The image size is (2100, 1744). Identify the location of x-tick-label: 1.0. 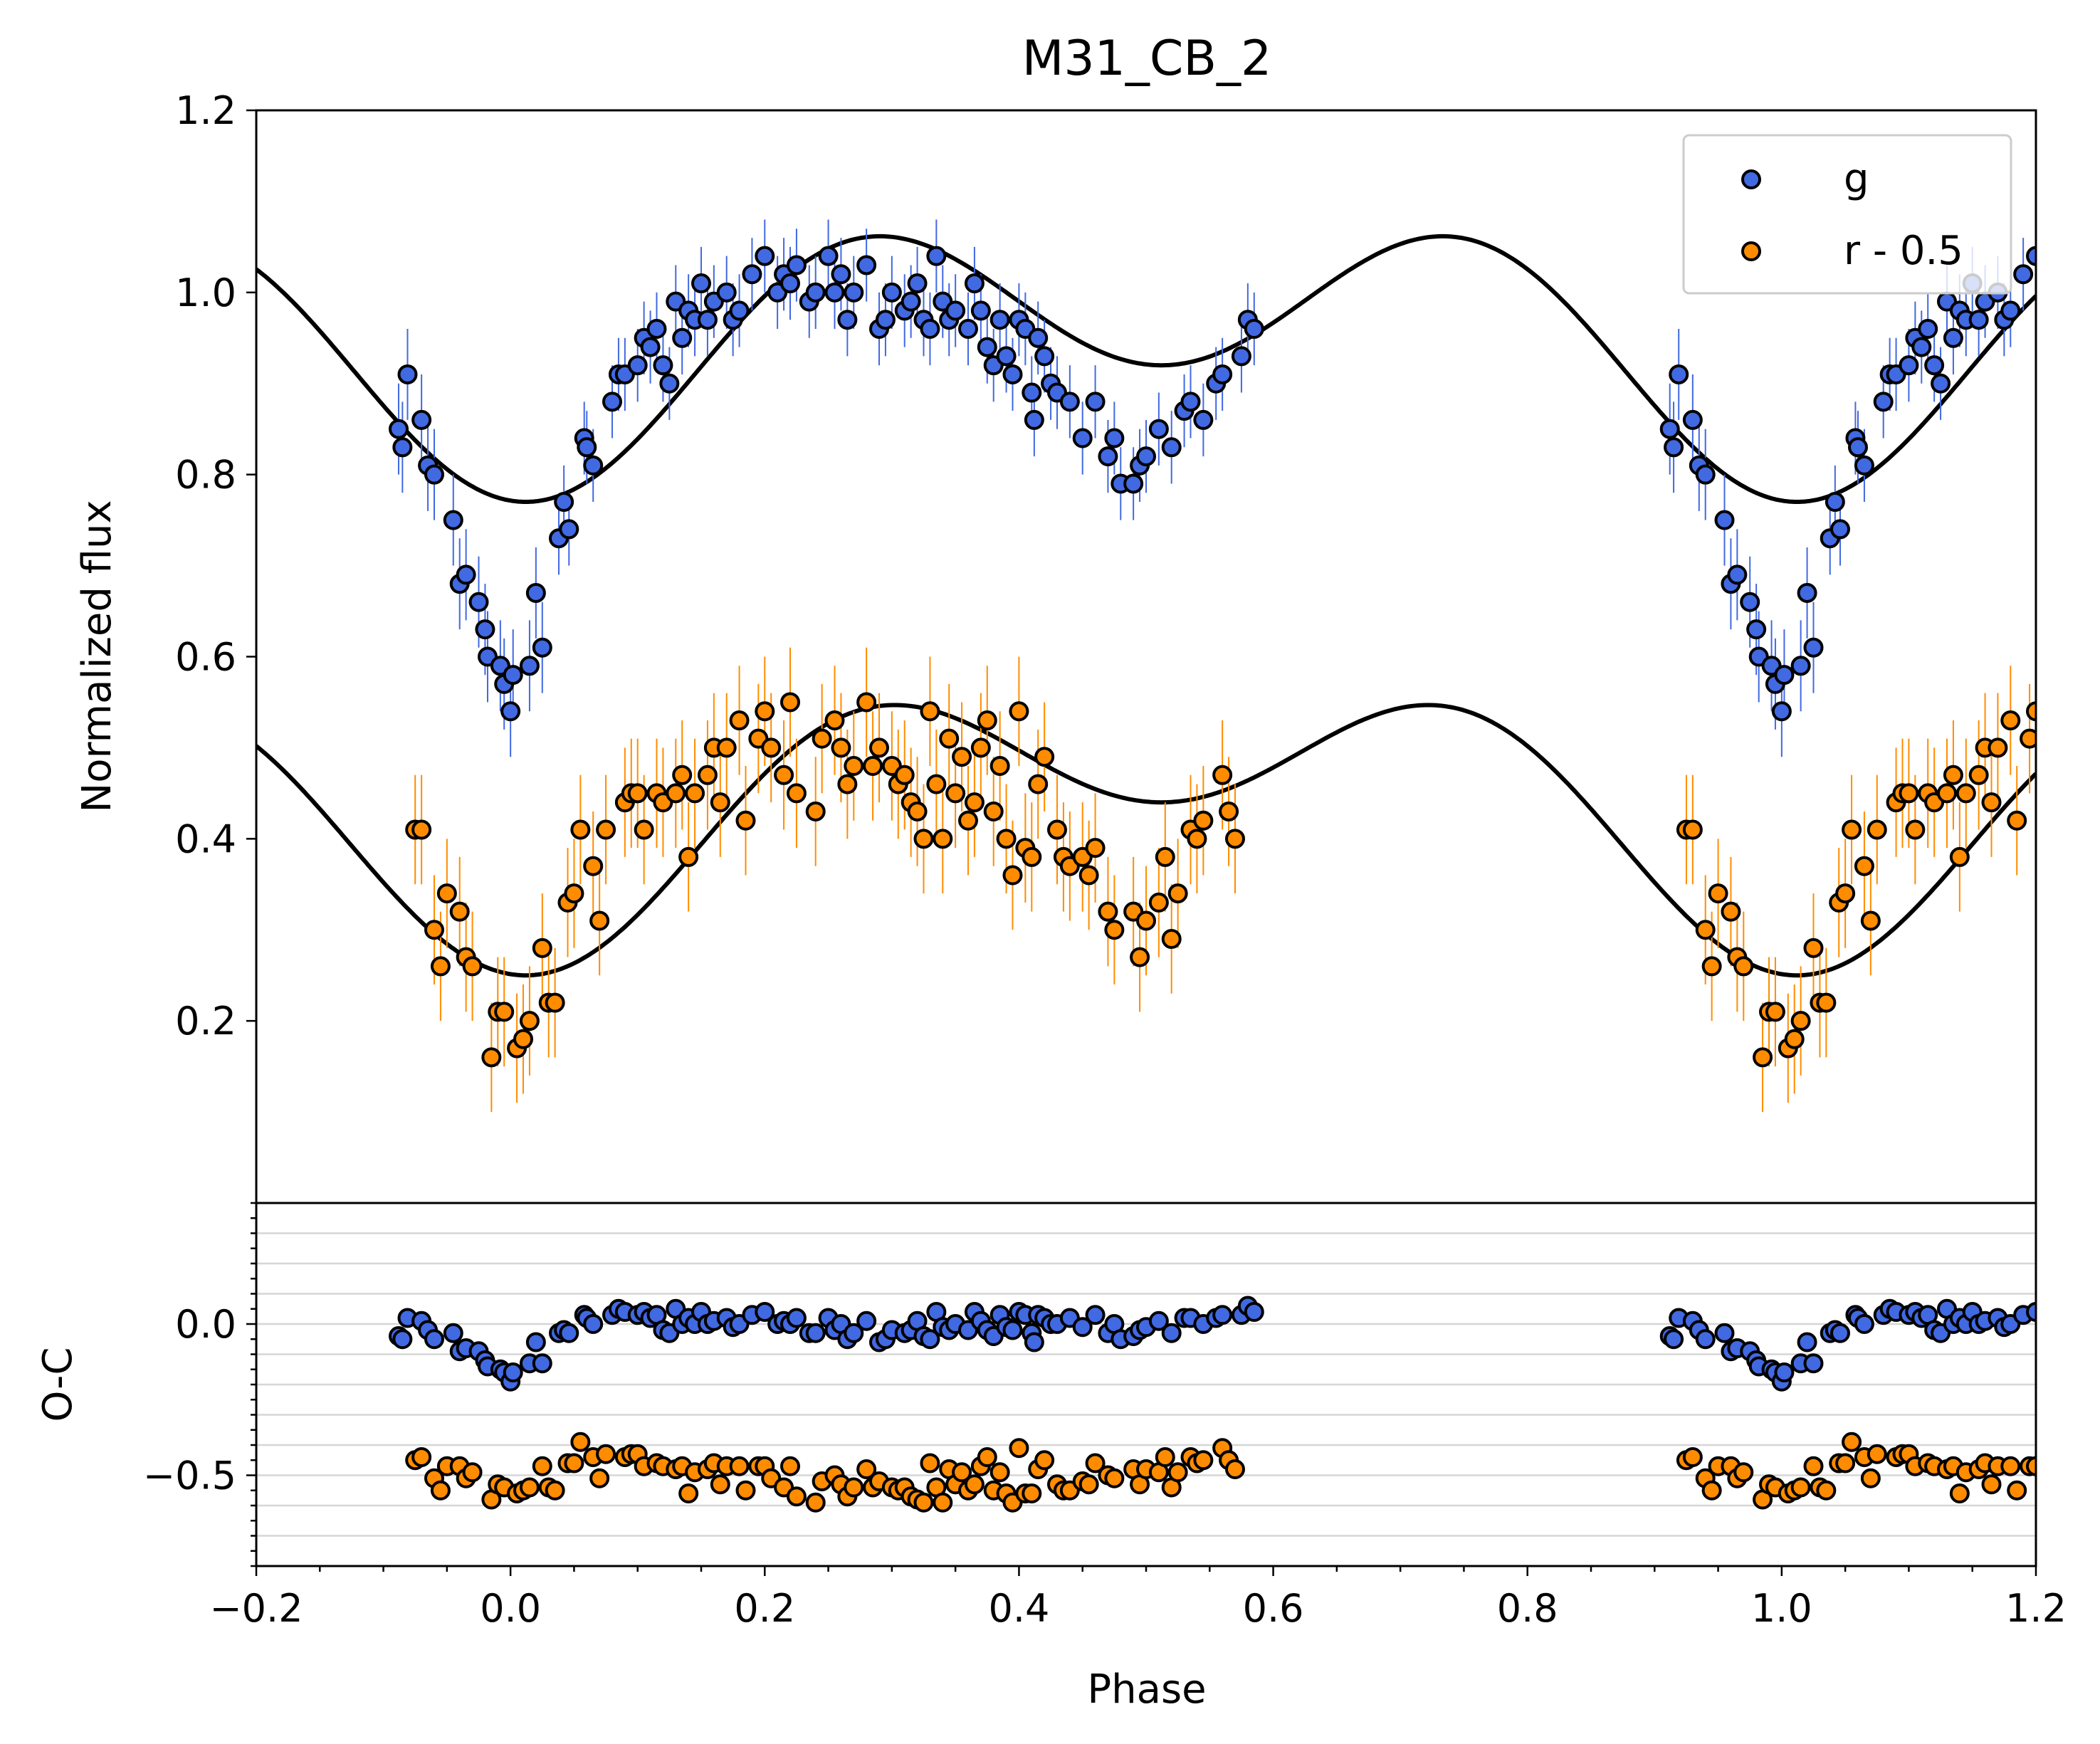
(1781, 1608).